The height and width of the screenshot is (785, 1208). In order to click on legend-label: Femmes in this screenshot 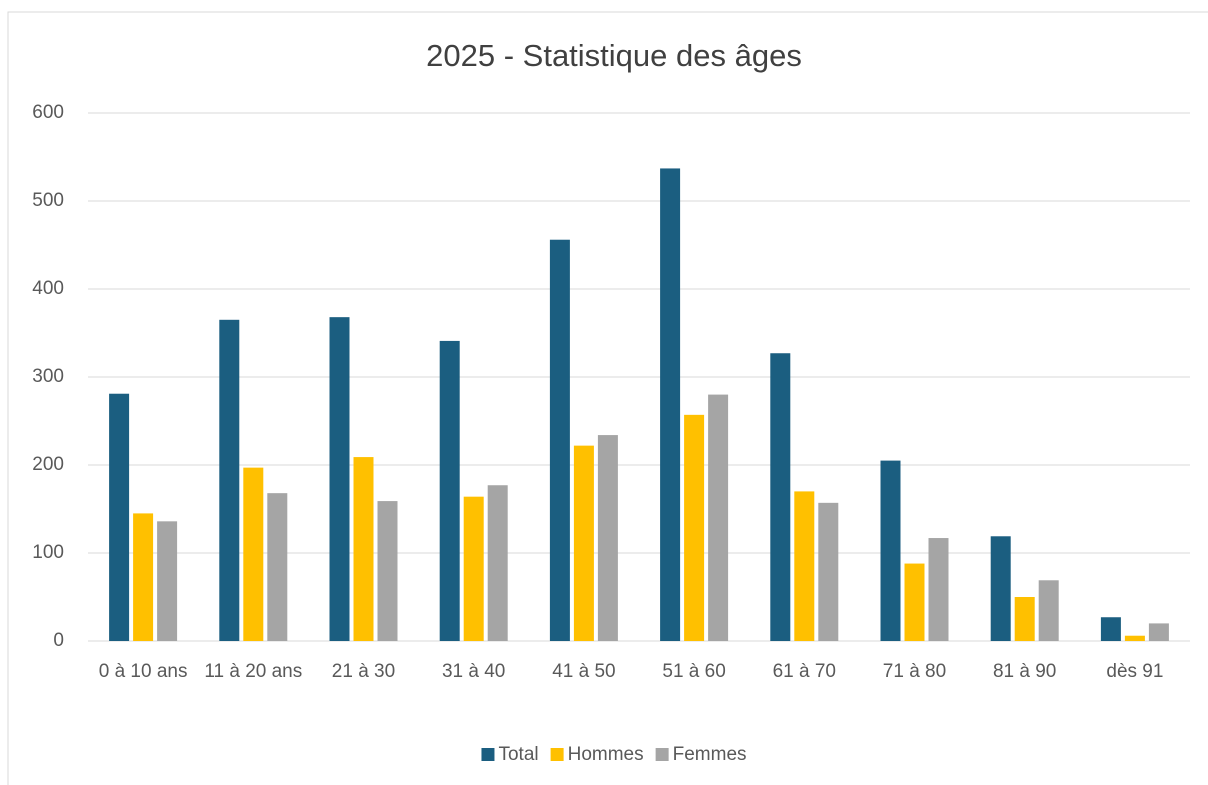, I will do `click(710, 754)`.